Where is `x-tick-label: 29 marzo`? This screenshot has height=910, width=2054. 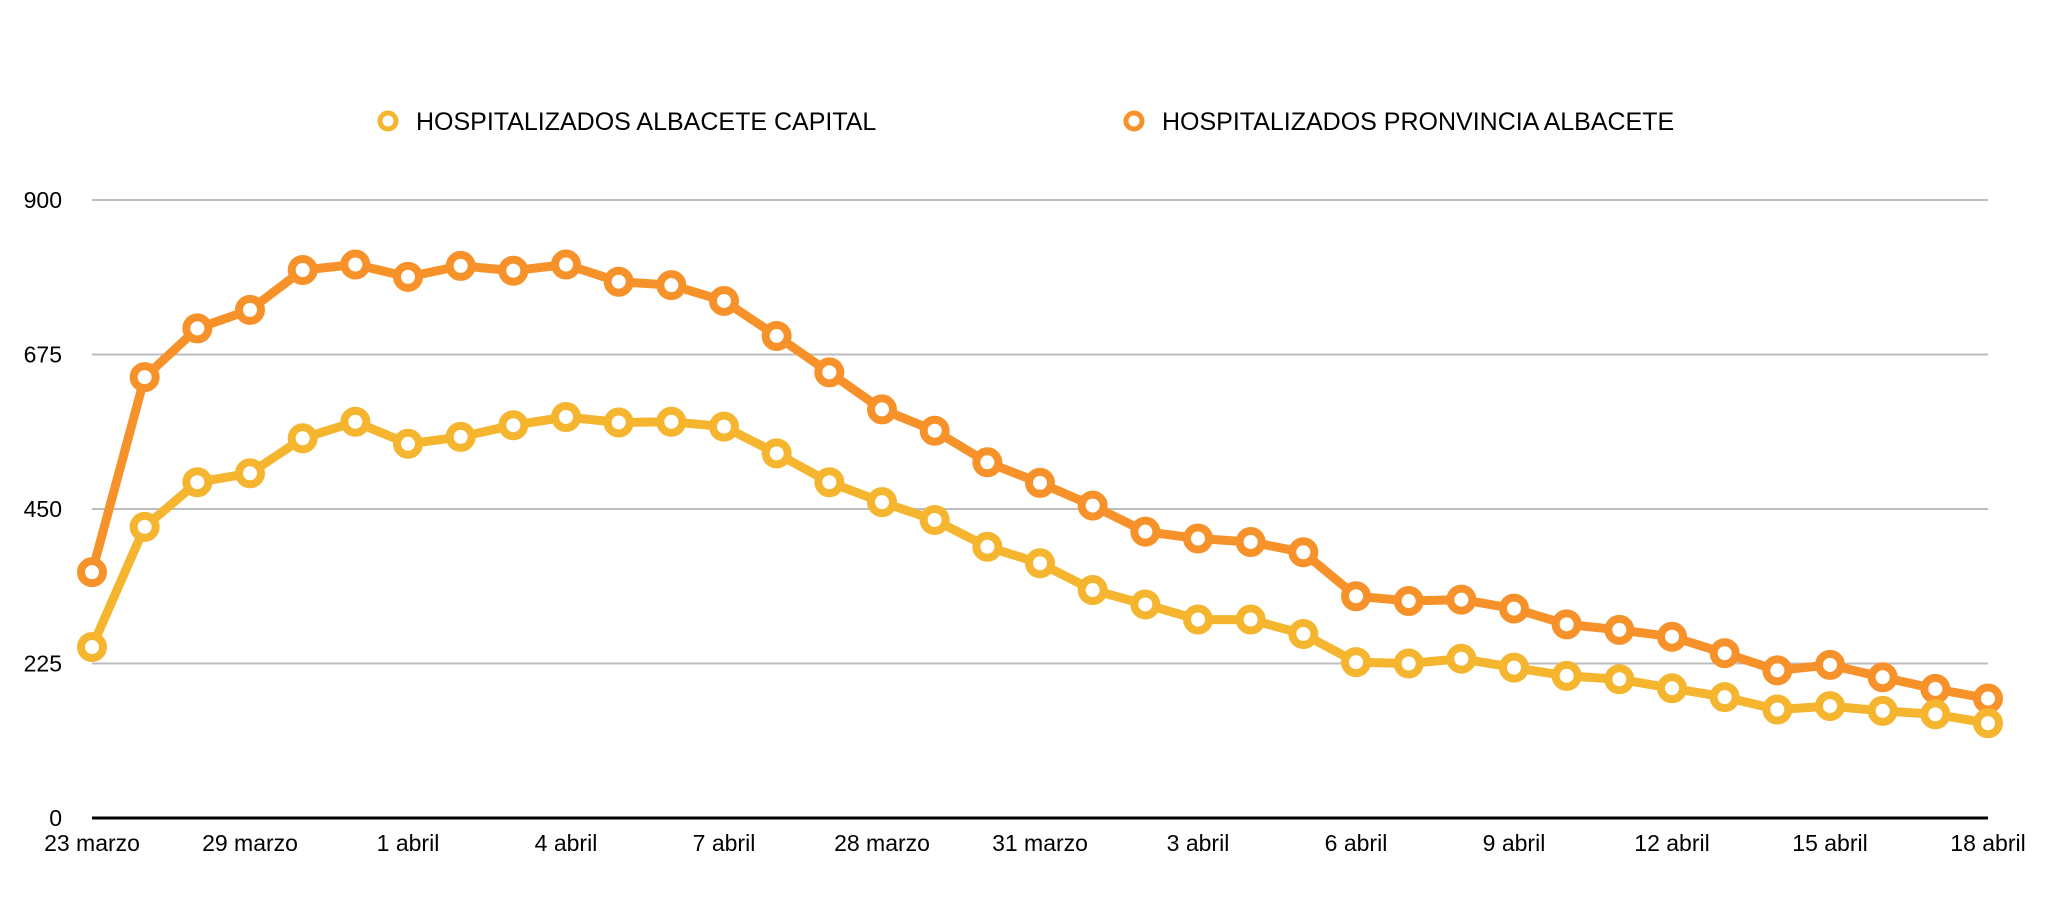
x-tick-label: 29 marzo is located at coordinates (250, 843).